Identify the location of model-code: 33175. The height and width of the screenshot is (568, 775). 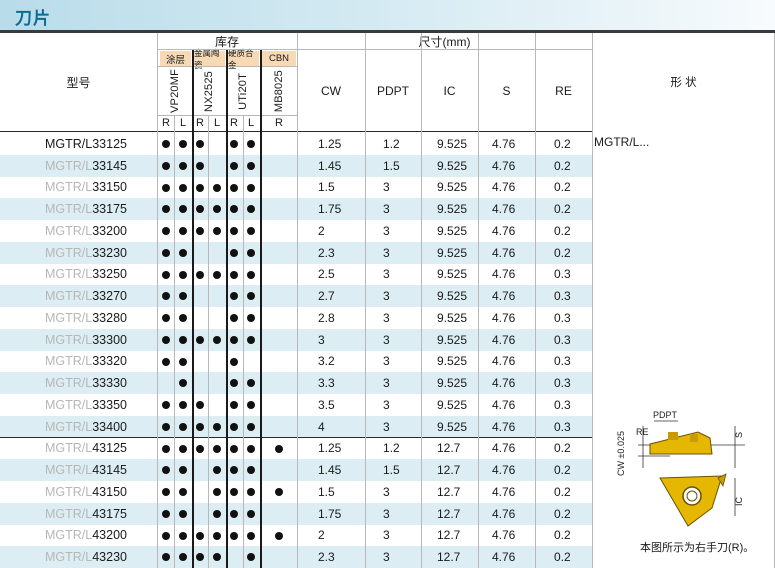
(109, 209).